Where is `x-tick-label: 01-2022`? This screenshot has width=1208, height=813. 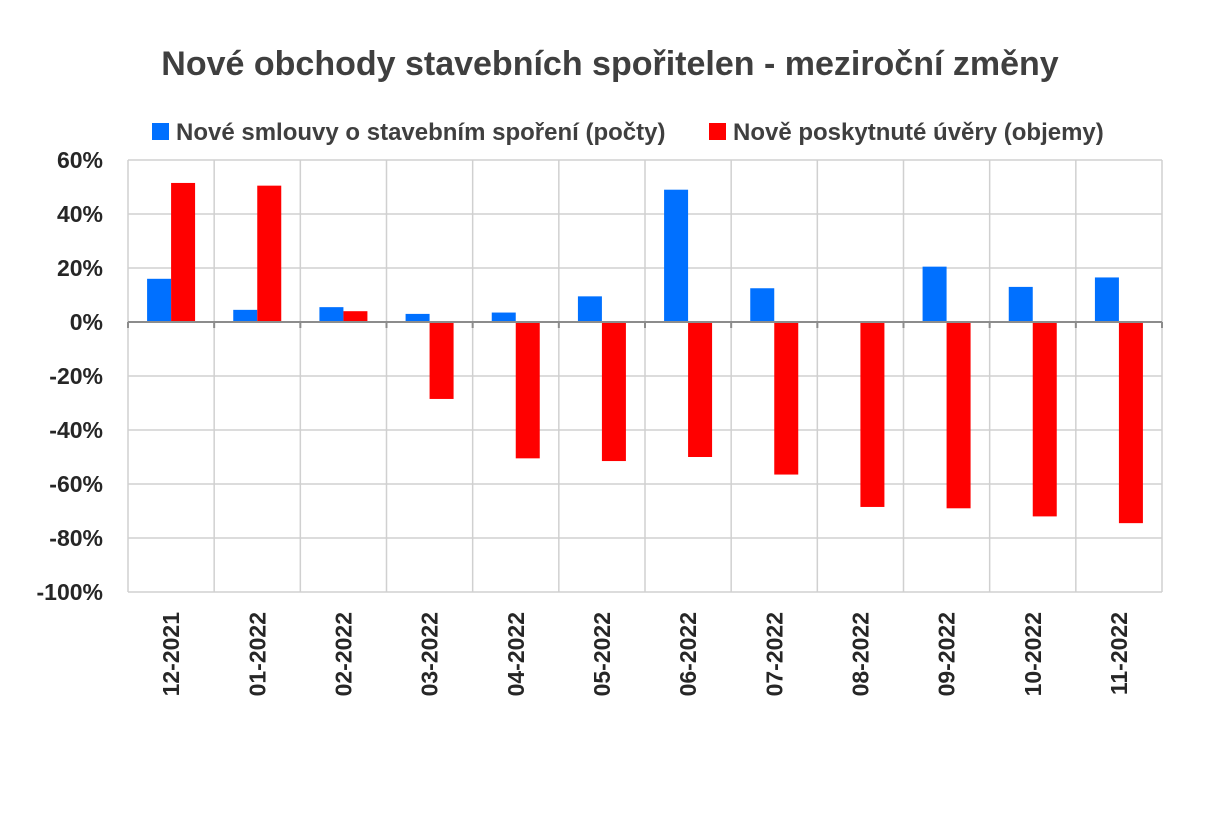 x-tick-label: 01-2022 is located at coordinates (257, 654).